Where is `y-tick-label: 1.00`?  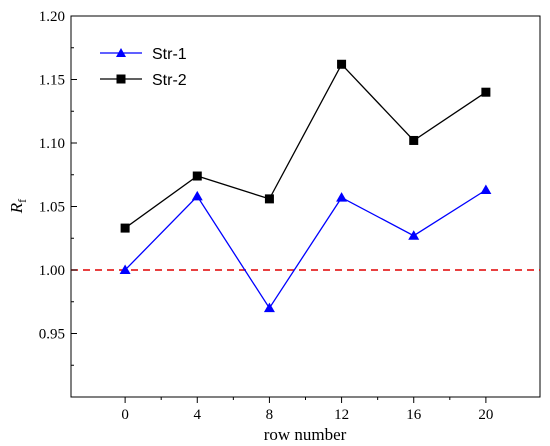 y-tick-label: 1.00 is located at coordinates (52, 271).